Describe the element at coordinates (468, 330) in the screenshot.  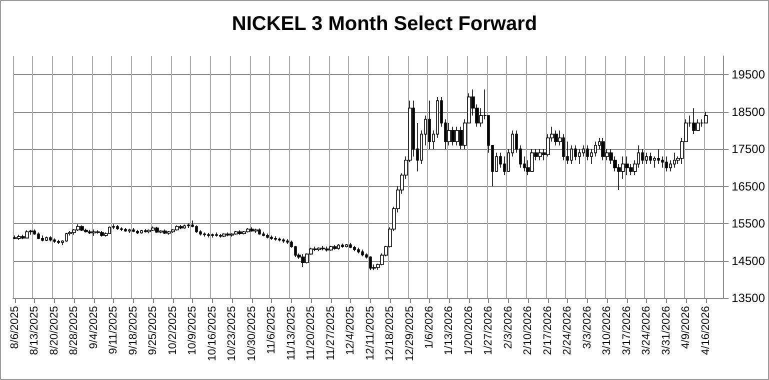
I see `x-tick-label: 1/20/2026` at that location.